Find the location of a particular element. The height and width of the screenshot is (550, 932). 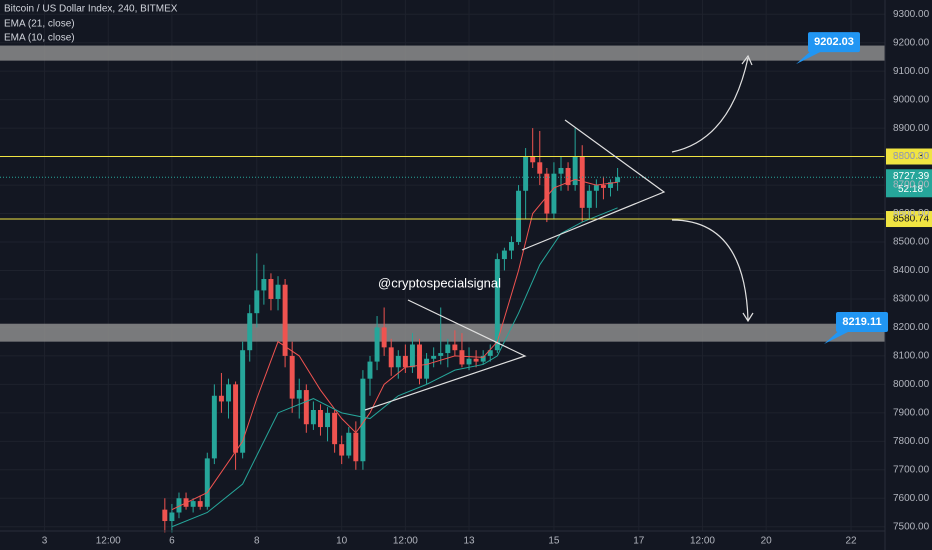

callout-label: 9202.03 is located at coordinates (834, 42).